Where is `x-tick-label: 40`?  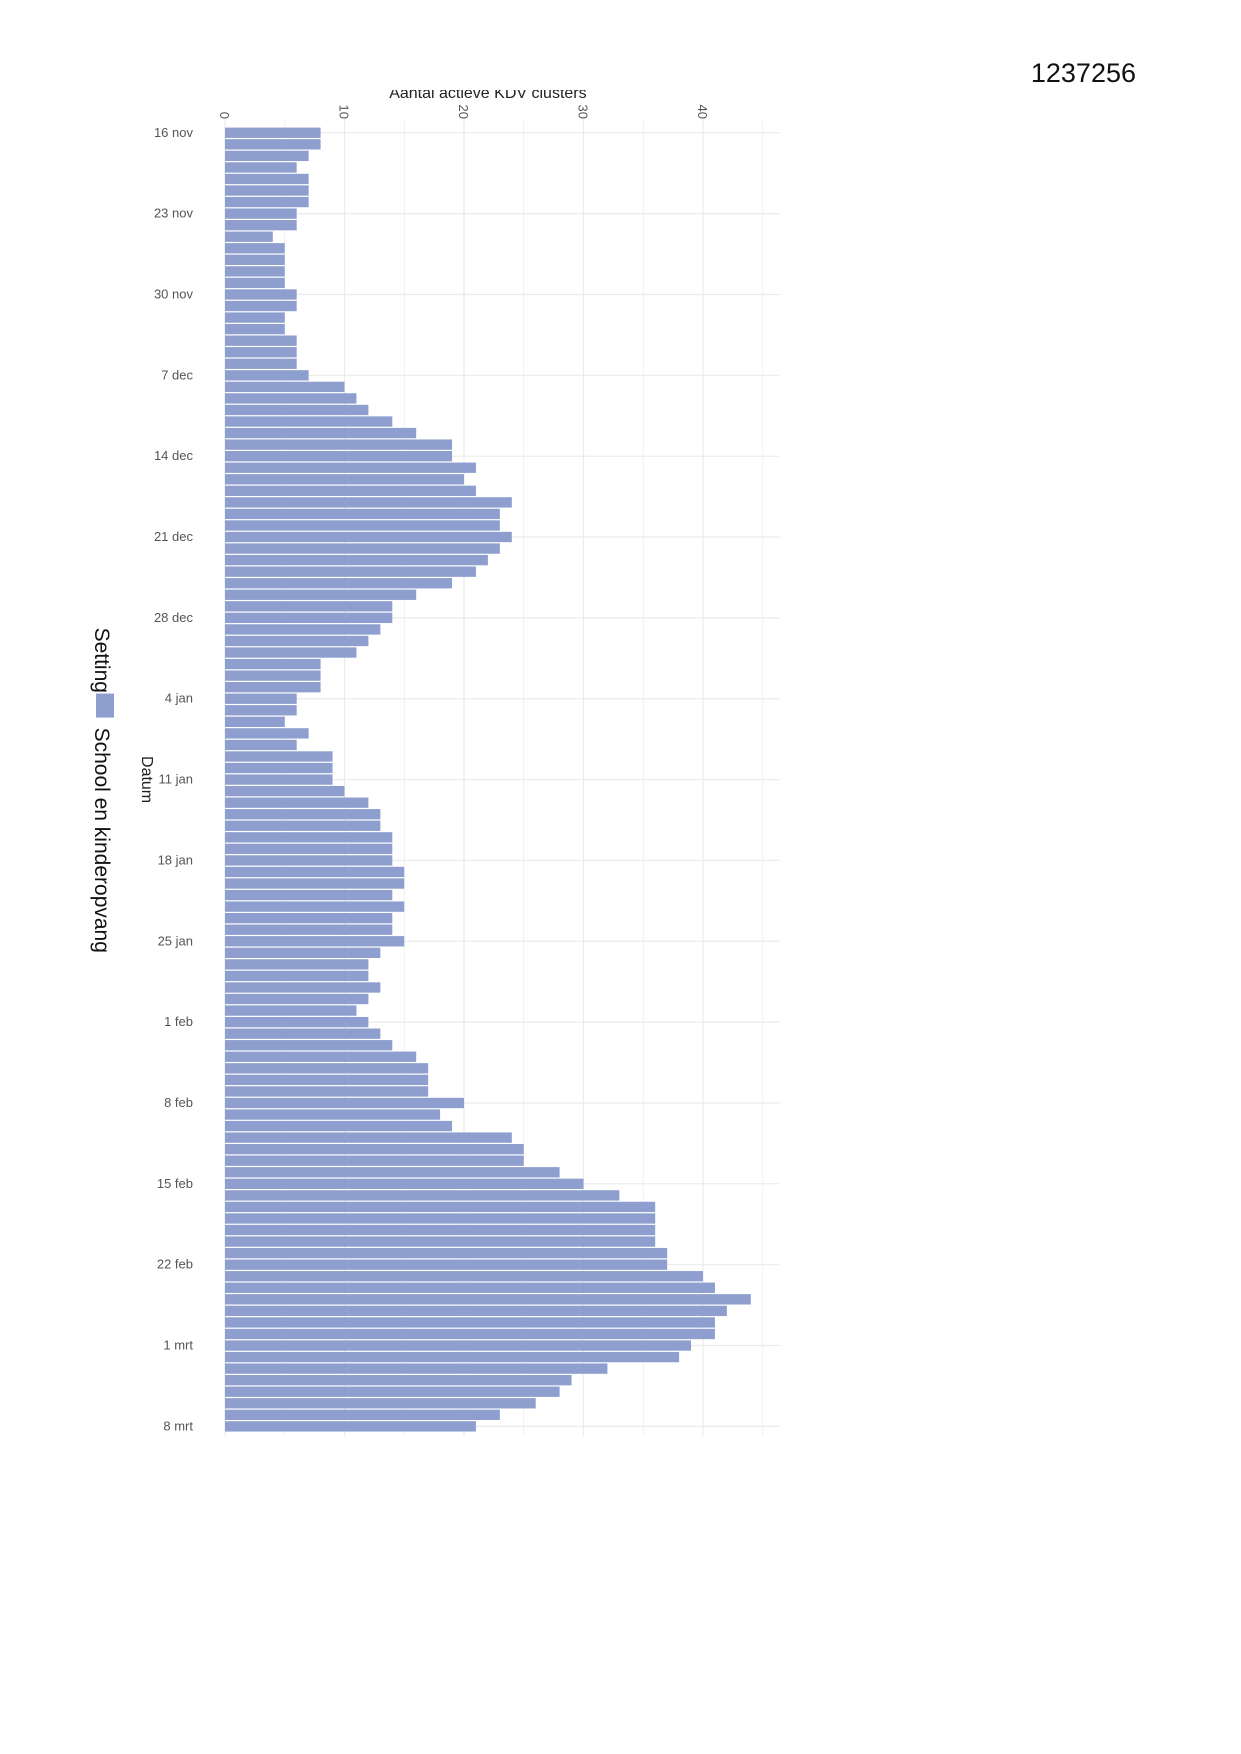 x-tick-label: 40 is located at coordinates (702, 112).